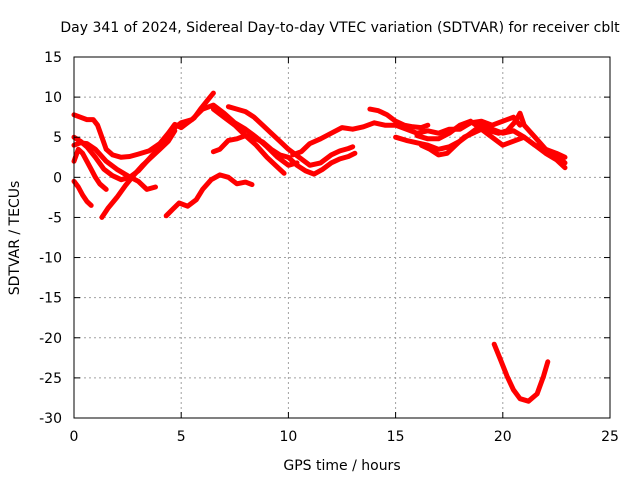 The width and height of the screenshot is (640, 480). I want to click on y-tick-label: -10, so click(50, 259).